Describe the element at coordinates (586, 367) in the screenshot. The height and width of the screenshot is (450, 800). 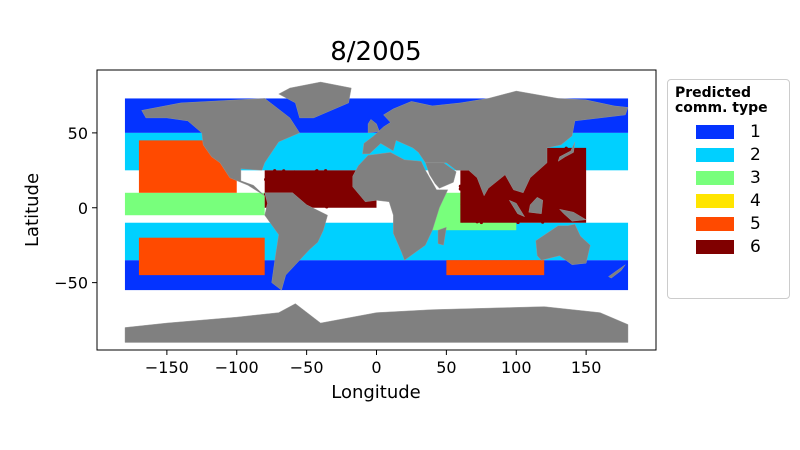
I see `x-tick-label: 150` at that location.